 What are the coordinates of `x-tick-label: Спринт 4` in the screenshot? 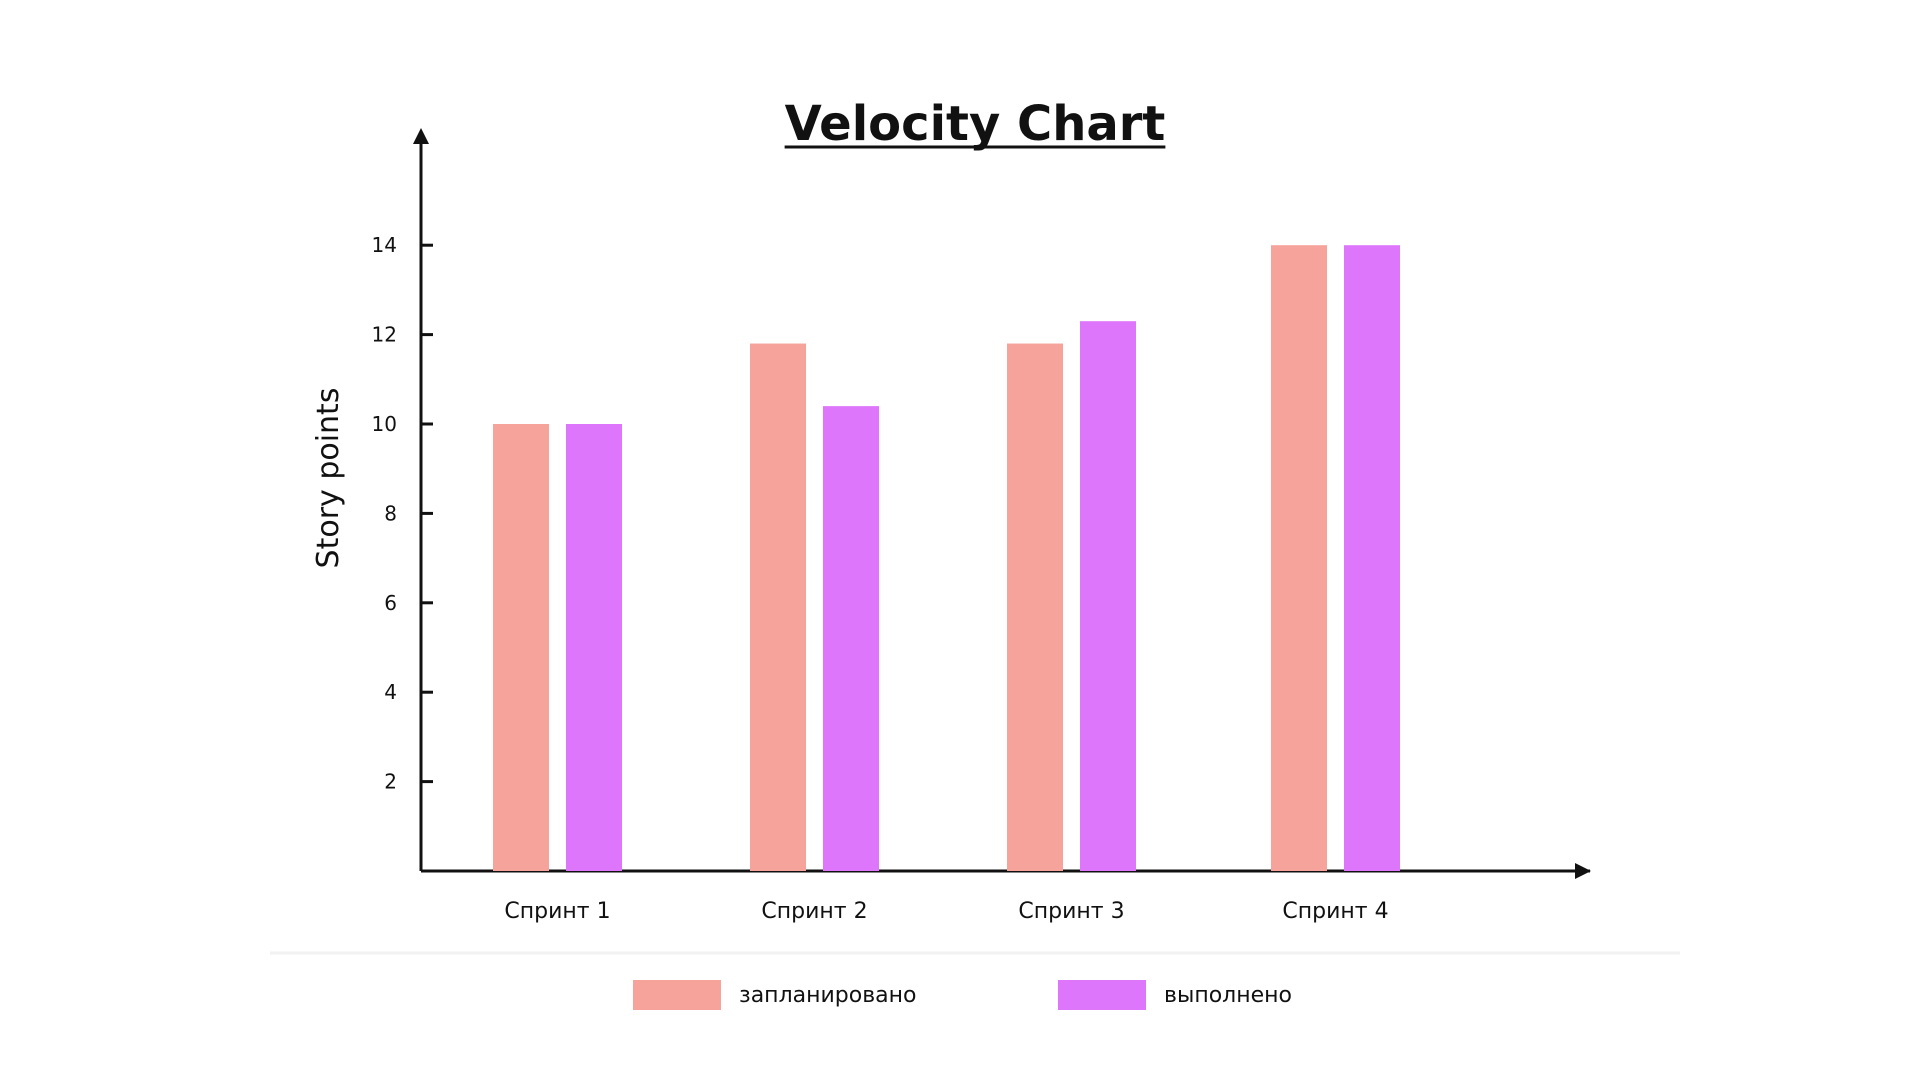 It's located at (1335, 911).